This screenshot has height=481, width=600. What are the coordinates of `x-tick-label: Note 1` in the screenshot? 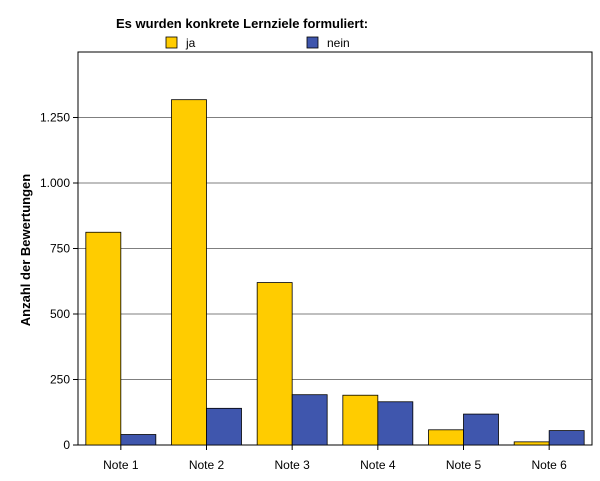 It's located at (121, 465).